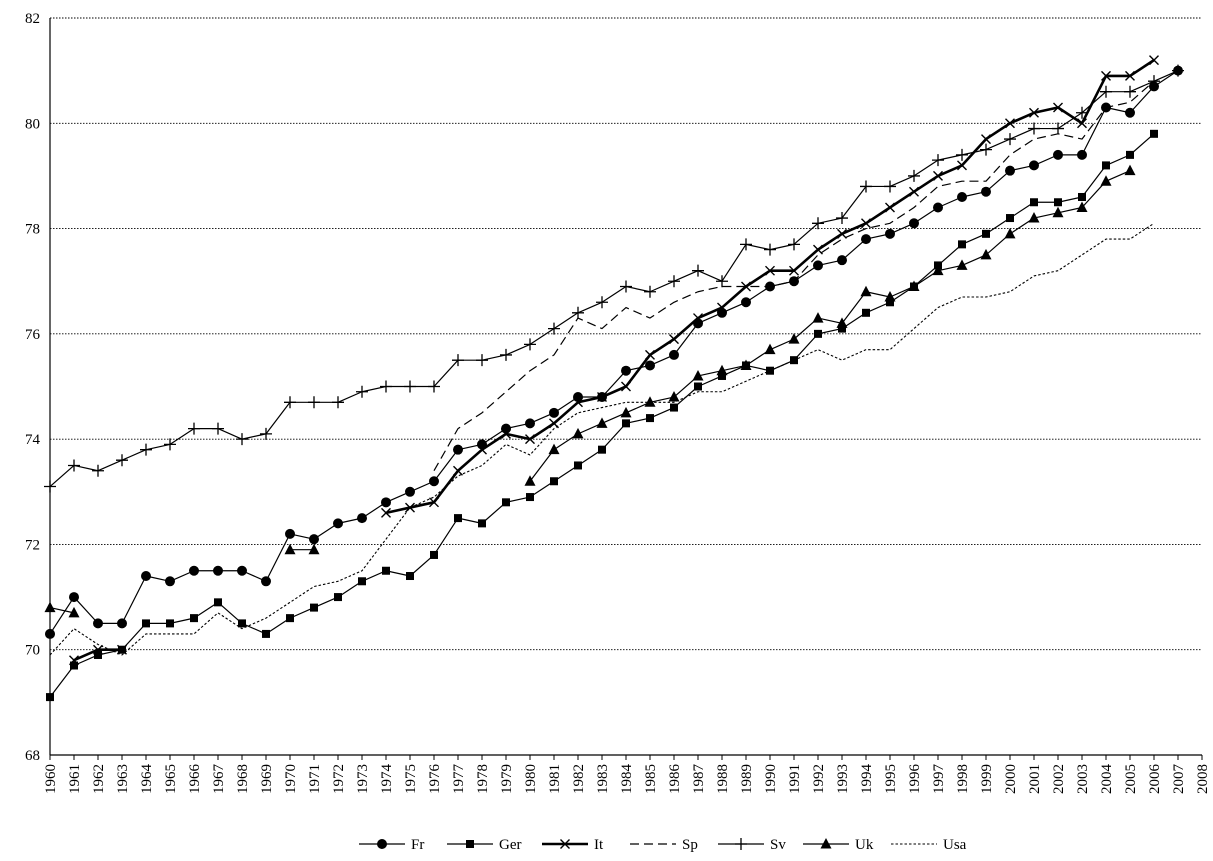 The image size is (1213, 861). Describe the element at coordinates (507, 779) in the screenshot. I see `x-tick-label: 1979` at that location.